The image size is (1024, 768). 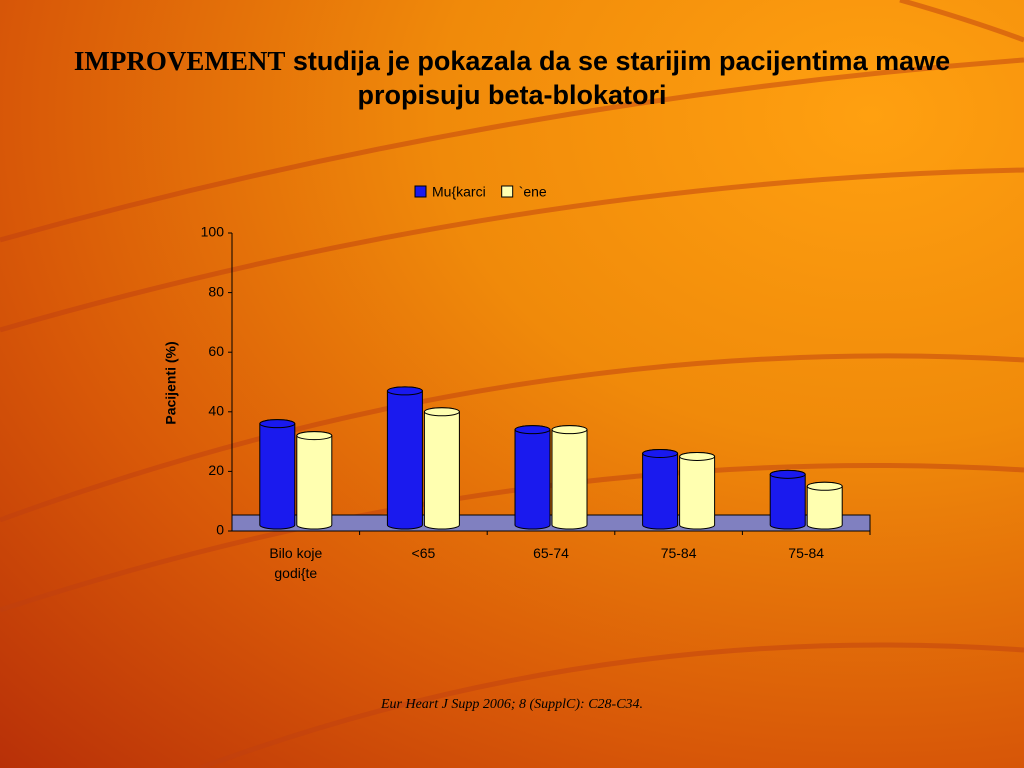 What do you see at coordinates (179, 61) in the screenshot?
I see `title-lead: IMPROVEMENT` at bounding box center [179, 61].